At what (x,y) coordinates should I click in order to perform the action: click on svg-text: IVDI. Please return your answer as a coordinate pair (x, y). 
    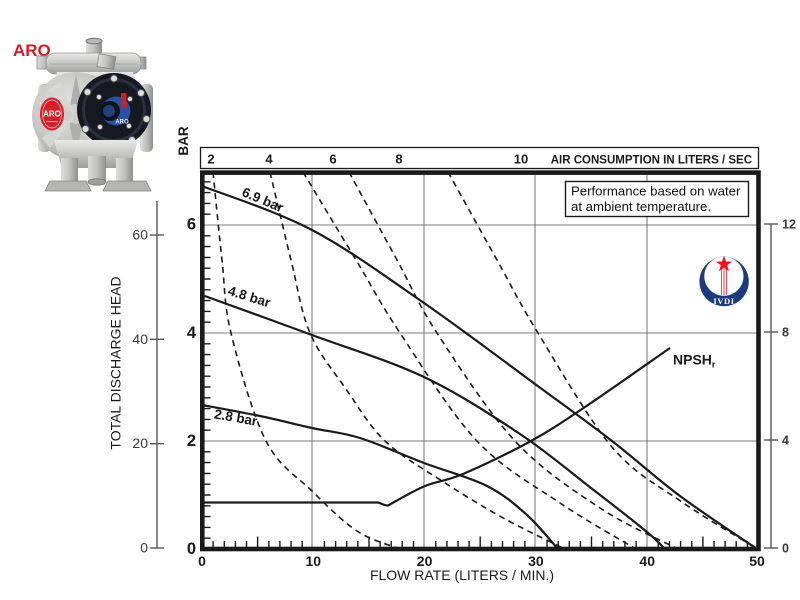
    Looking at the image, I should click on (723, 301).